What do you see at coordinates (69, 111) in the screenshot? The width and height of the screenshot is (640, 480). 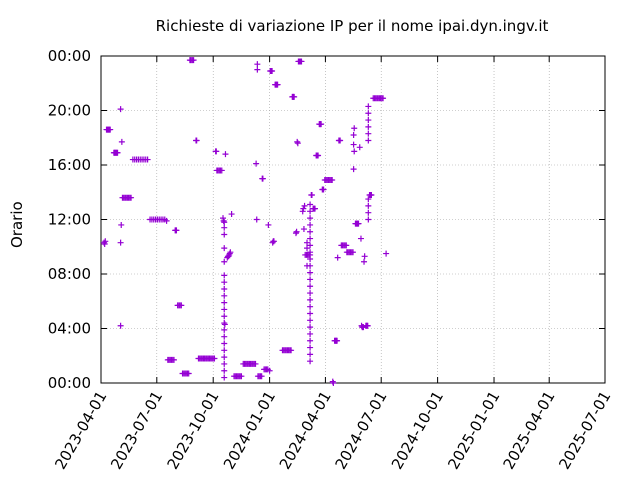 I see `y-tick-label: 20:00` at bounding box center [69, 111].